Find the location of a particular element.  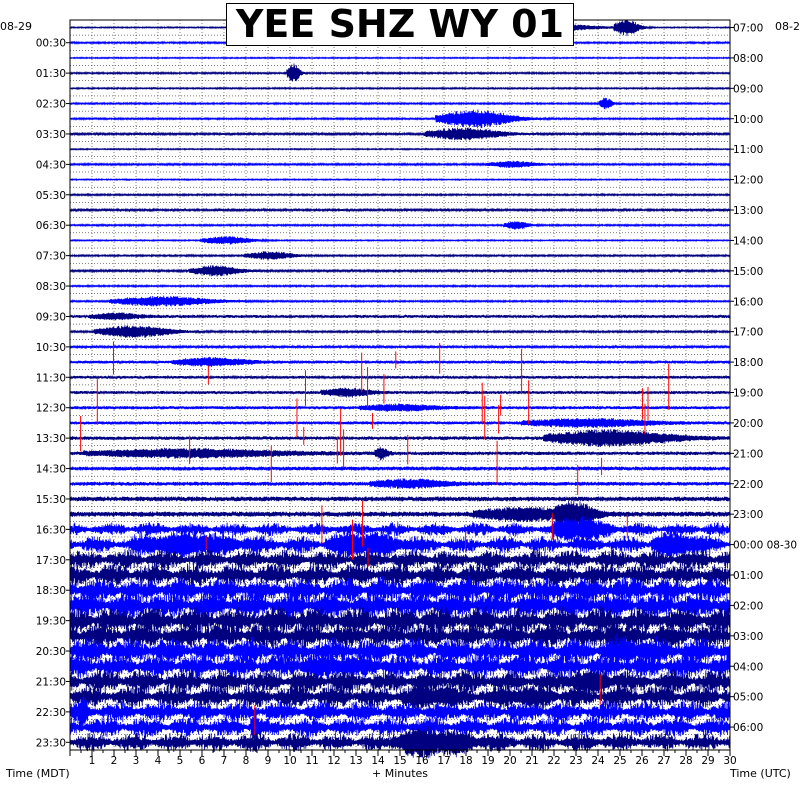

x-tick-label: 27 is located at coordinates (663, 761).